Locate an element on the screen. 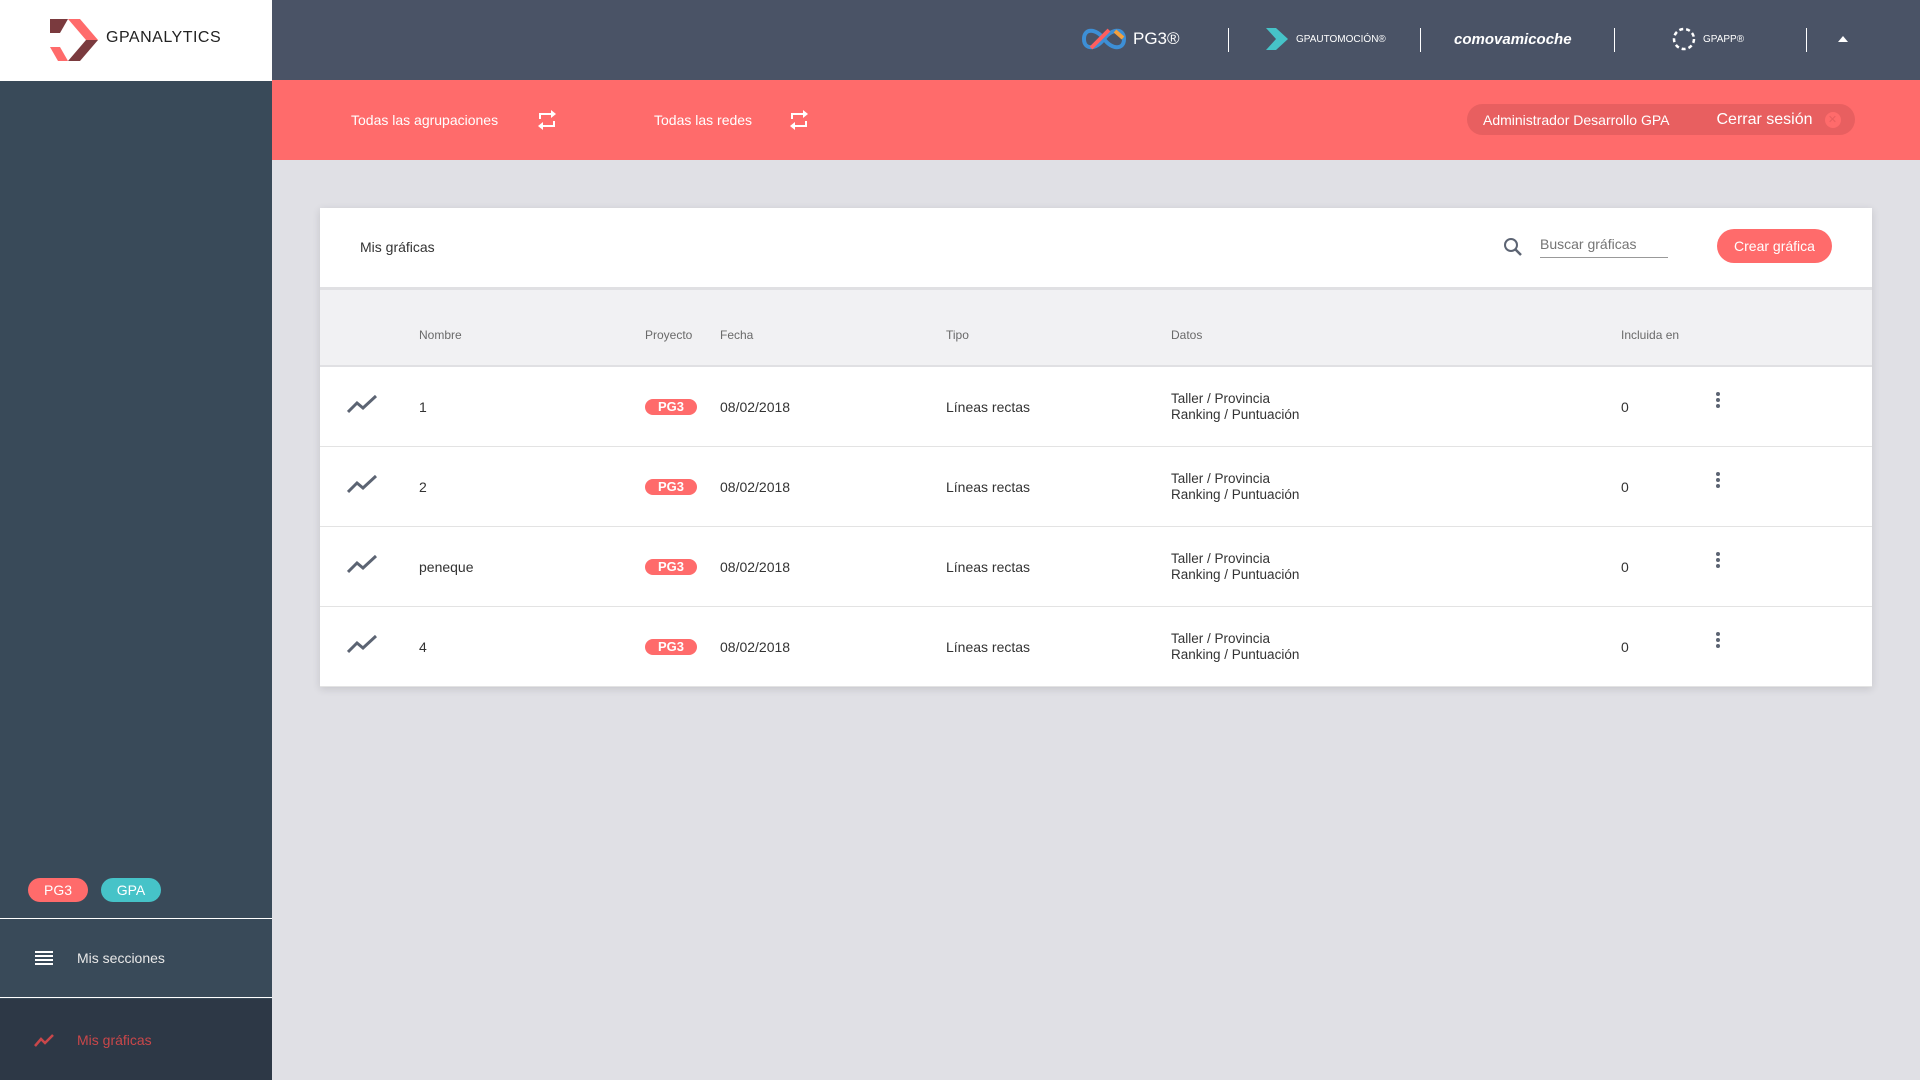  logo-text: GPANALYTICS is located at coordinates (164, 37).